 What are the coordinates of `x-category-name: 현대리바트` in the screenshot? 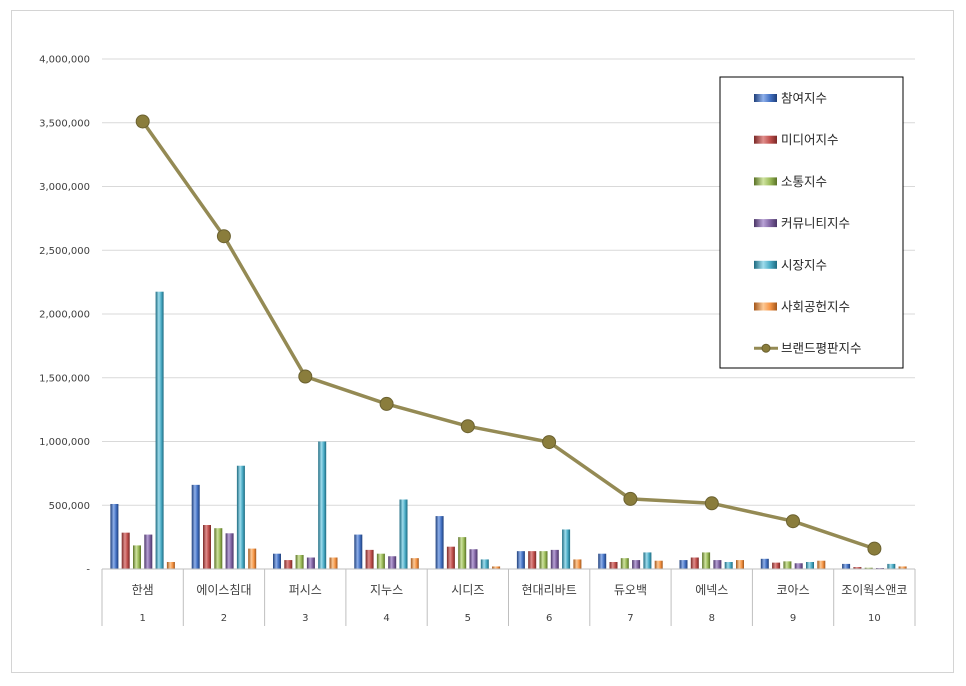 It's located at (549, 590).